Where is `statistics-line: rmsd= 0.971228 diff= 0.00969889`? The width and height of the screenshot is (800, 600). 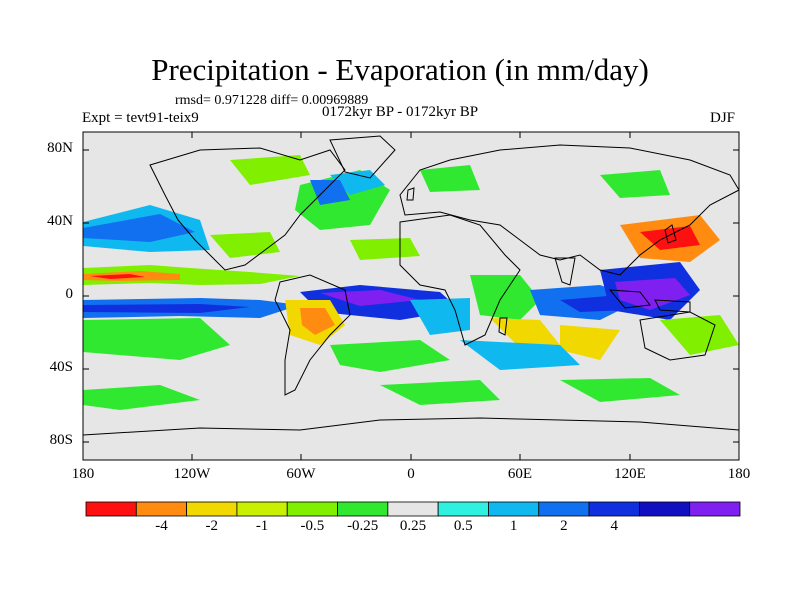
statistics-line: rmsd= 0.971228 diff= 0.00969889 is located at coordinates (272, 100).